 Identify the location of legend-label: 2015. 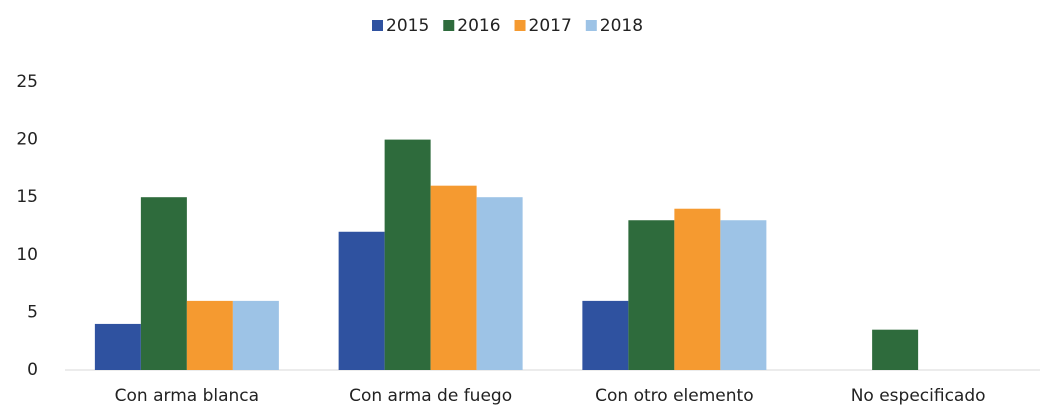
(407, 26).